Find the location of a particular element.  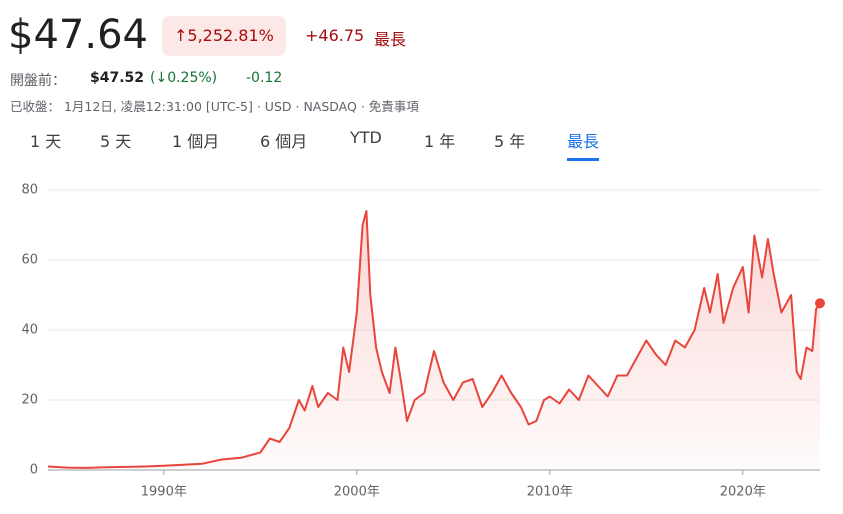

x-tick-label: 1990年 is located at coordinates (164, 492).